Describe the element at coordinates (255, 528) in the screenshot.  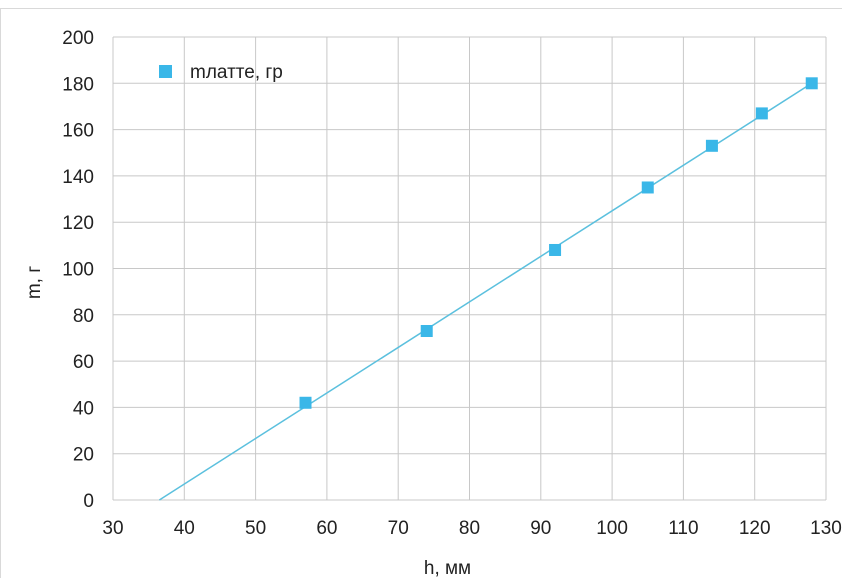
I see `x-tick-label: 50` at that location.